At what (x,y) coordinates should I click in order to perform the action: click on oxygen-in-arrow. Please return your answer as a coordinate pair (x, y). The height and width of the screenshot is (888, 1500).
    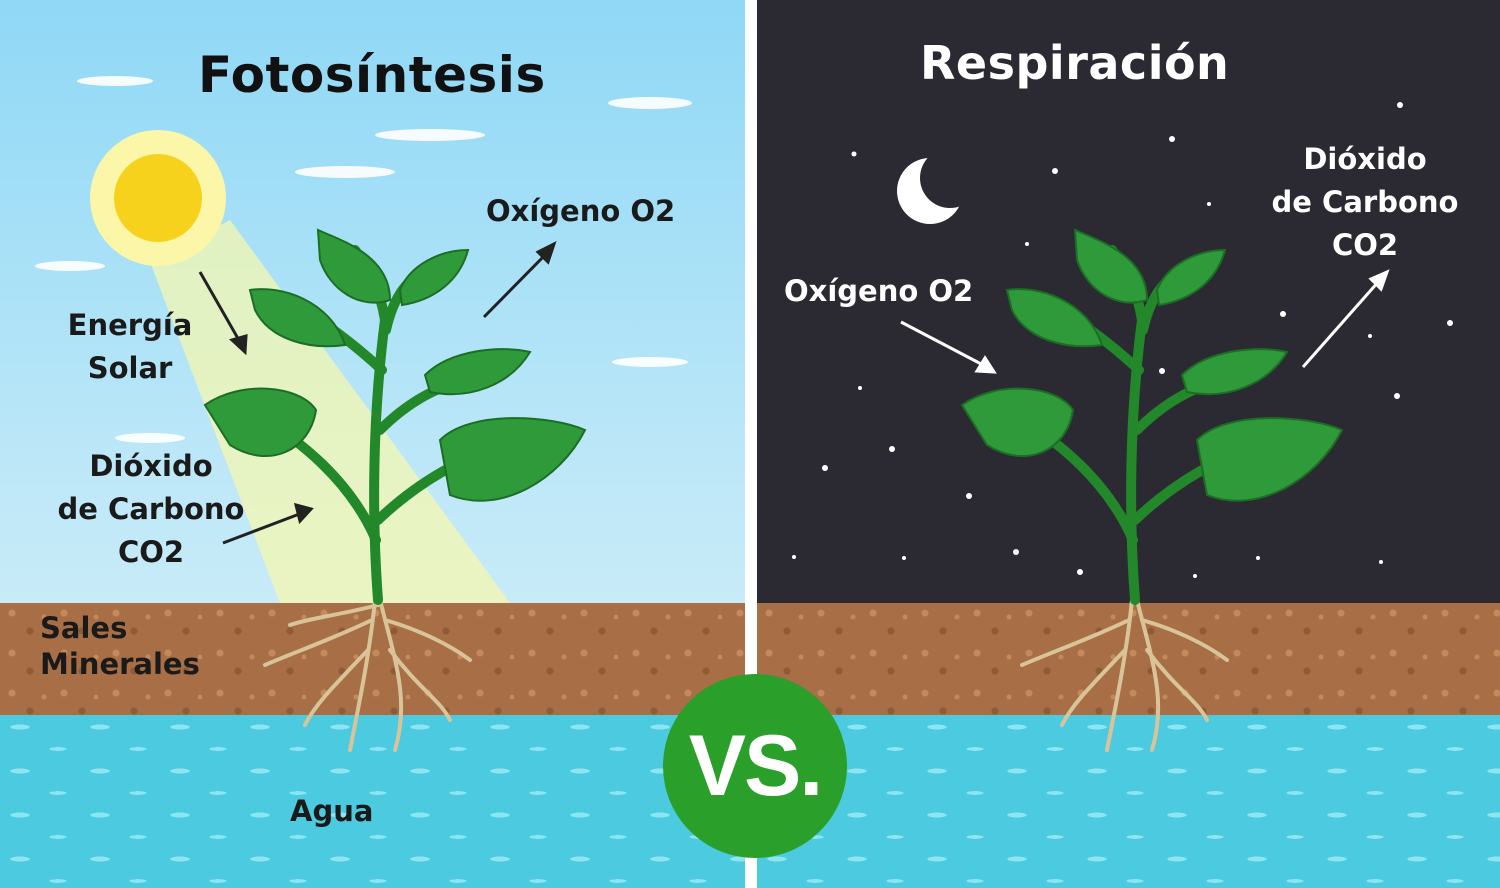
    Looking at the image, I should click on (943, 344).